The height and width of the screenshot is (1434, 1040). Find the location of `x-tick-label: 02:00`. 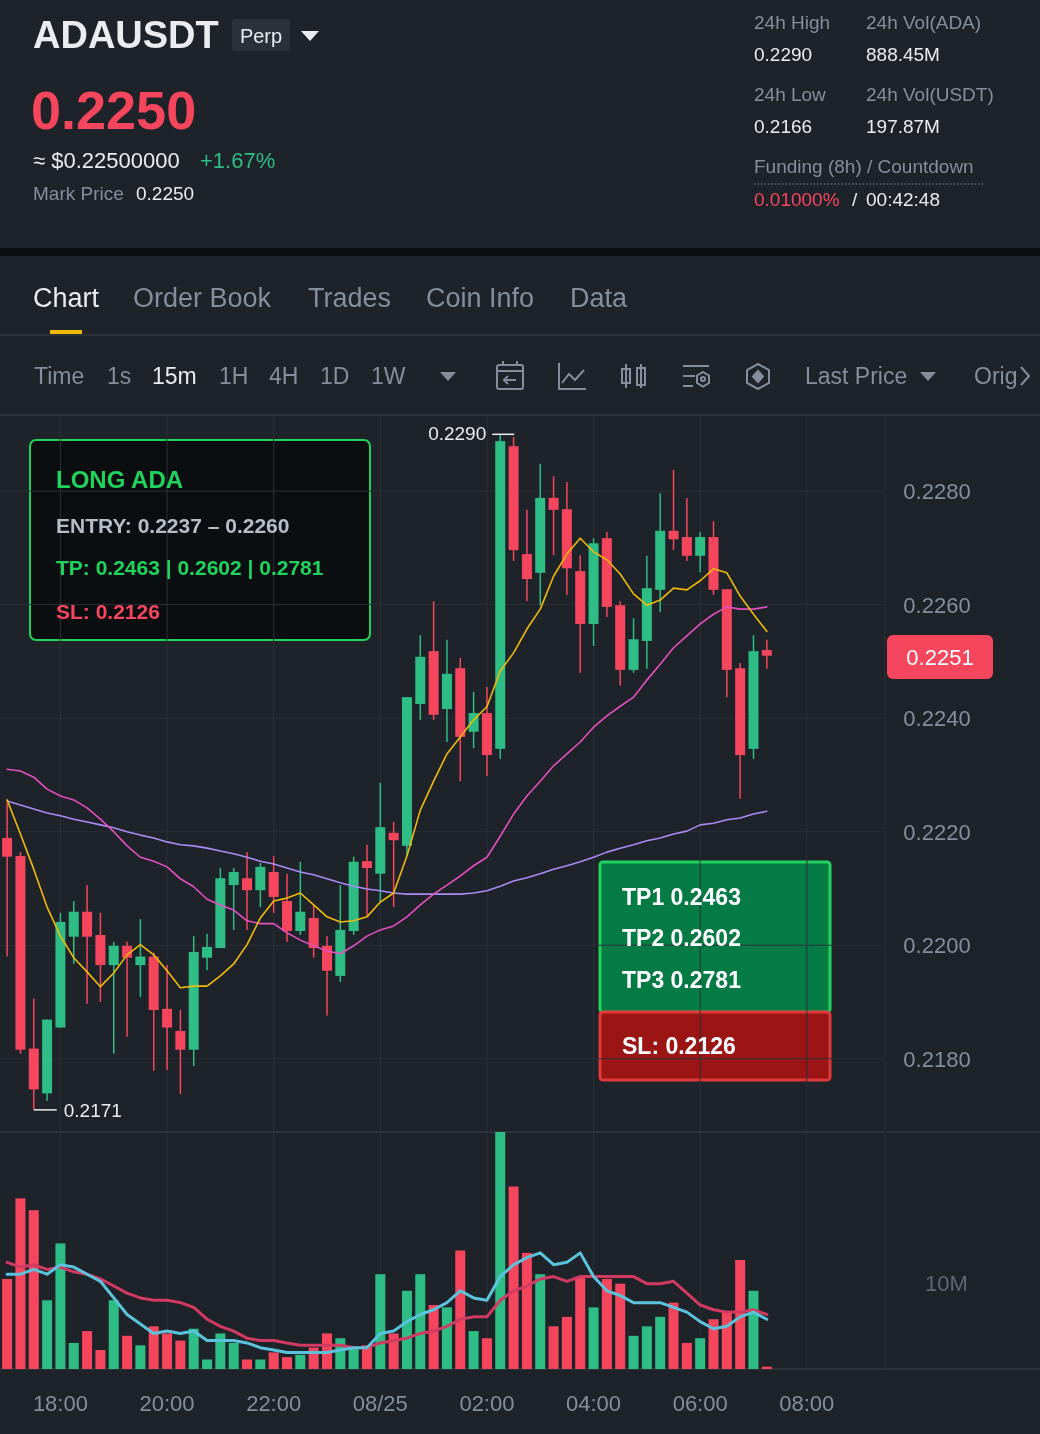

x-tick-label: 02:00 is located at coordinates (487, 1403).